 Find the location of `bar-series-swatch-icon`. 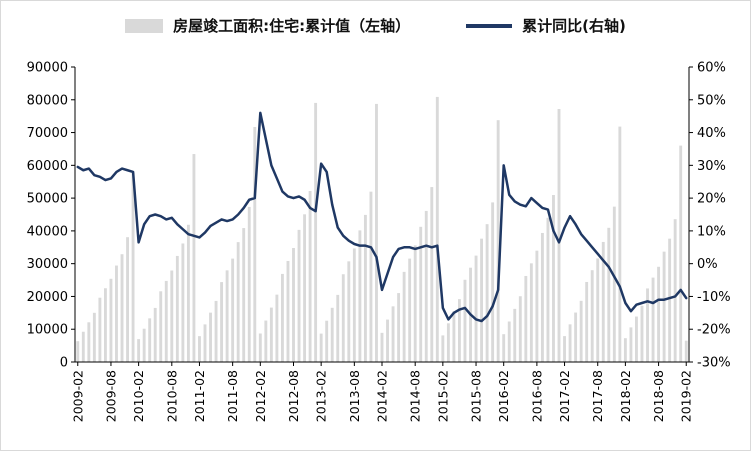

bar-series-swatch-icon is located at coordinates (144, 25).